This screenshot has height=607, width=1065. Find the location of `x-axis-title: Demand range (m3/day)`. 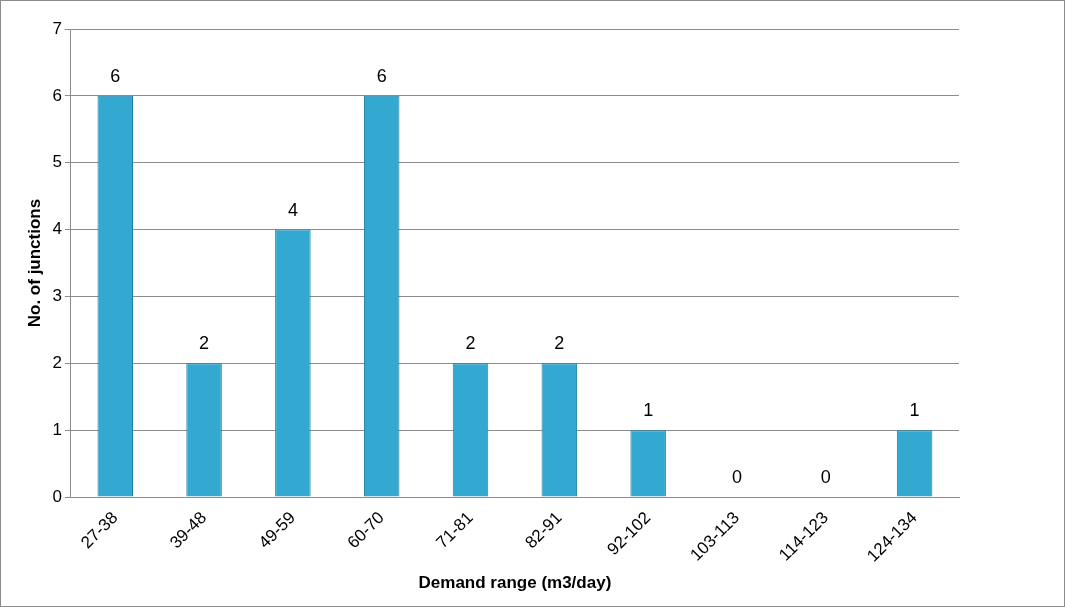

x-axis-title: Demand range (m3/day) is located at coordinates (515, 583).